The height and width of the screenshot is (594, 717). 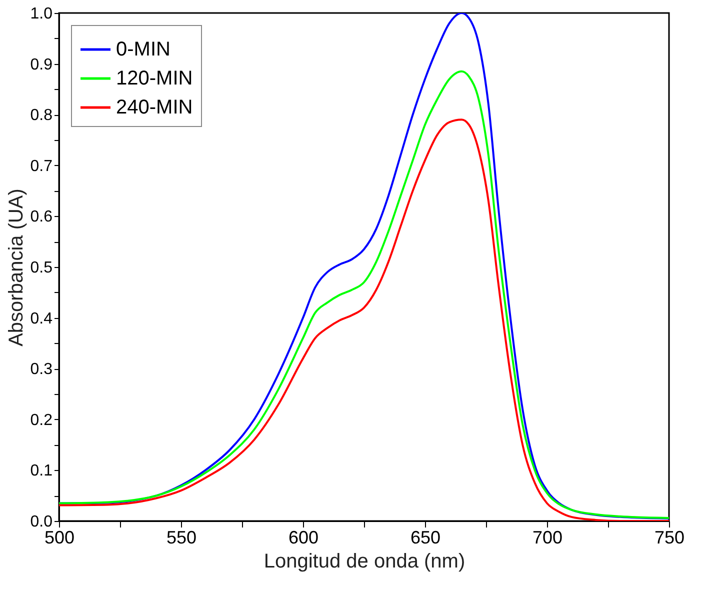 I want to click on y-tick-label: 0.9, so click(x=41, y=65).